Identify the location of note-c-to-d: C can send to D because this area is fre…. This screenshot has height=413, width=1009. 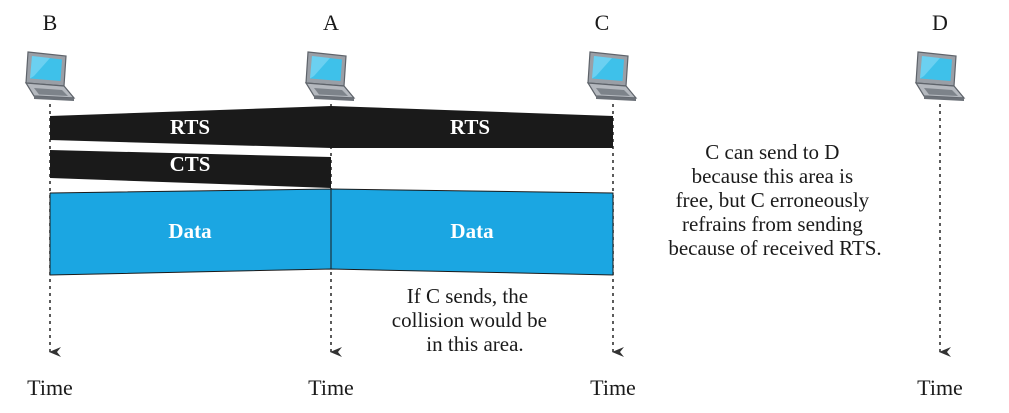
(774, 200).